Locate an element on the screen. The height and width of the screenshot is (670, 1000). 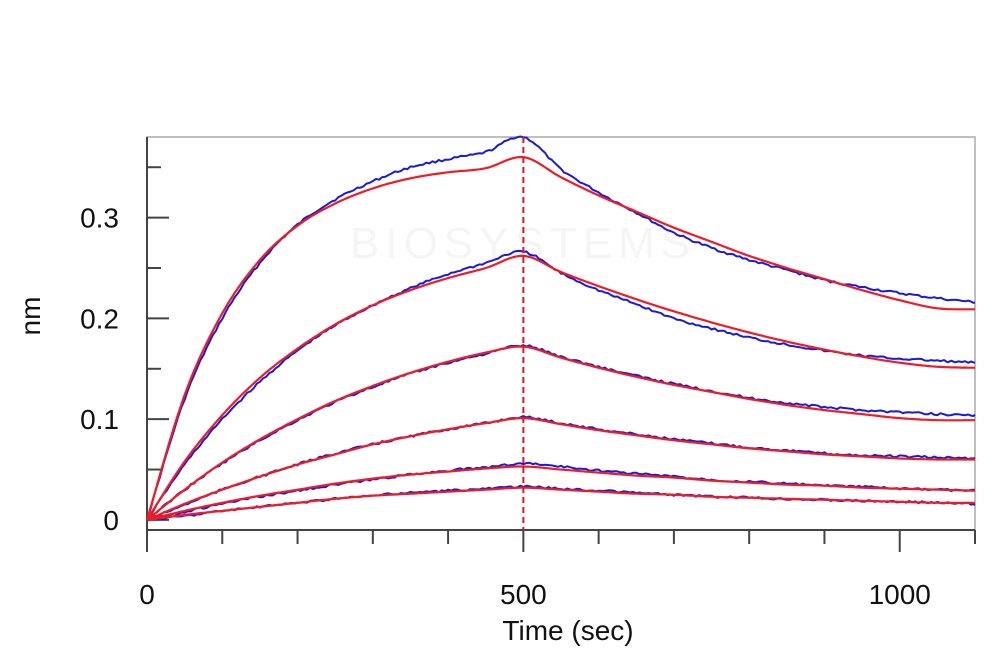
x-tick-label: 0 is located at coordinates (147, 594).